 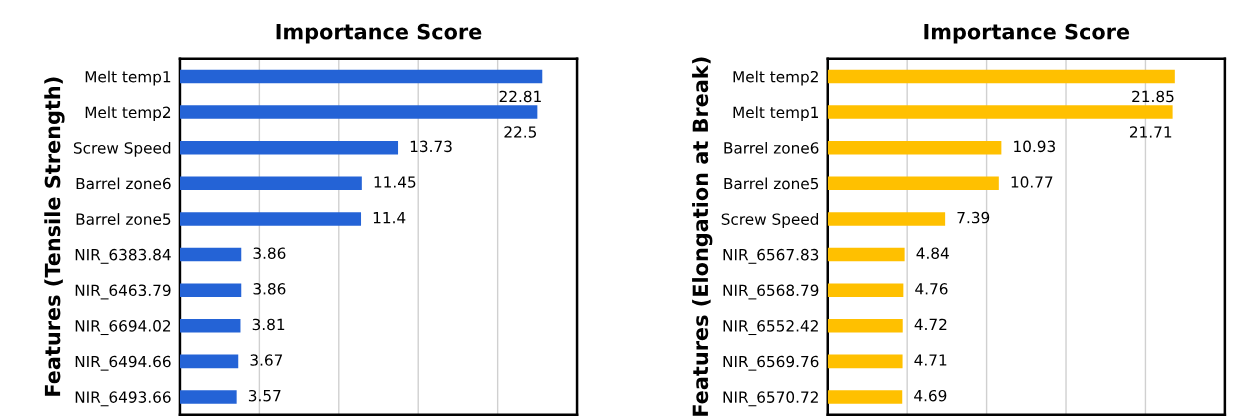 What do you see at coordinates (123, 292) in the screenshot?
I see `y-tick-label: NIR_6463.79` at bounding box center [123, 292].